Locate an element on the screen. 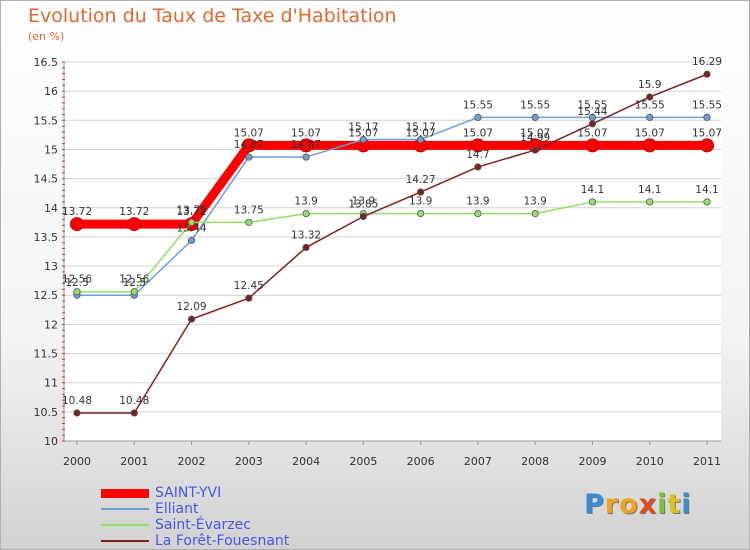 The image size is (750, 550). data-label-3: 15.44 is located at coordinates (592, 112).